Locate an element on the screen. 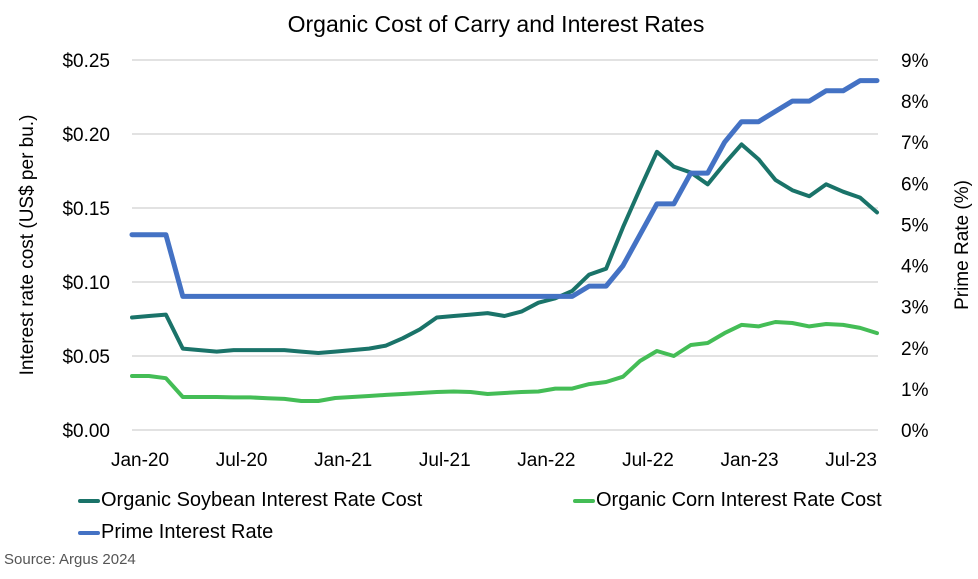  y2-tick-label: 2% is located at coordinates (915, 349).